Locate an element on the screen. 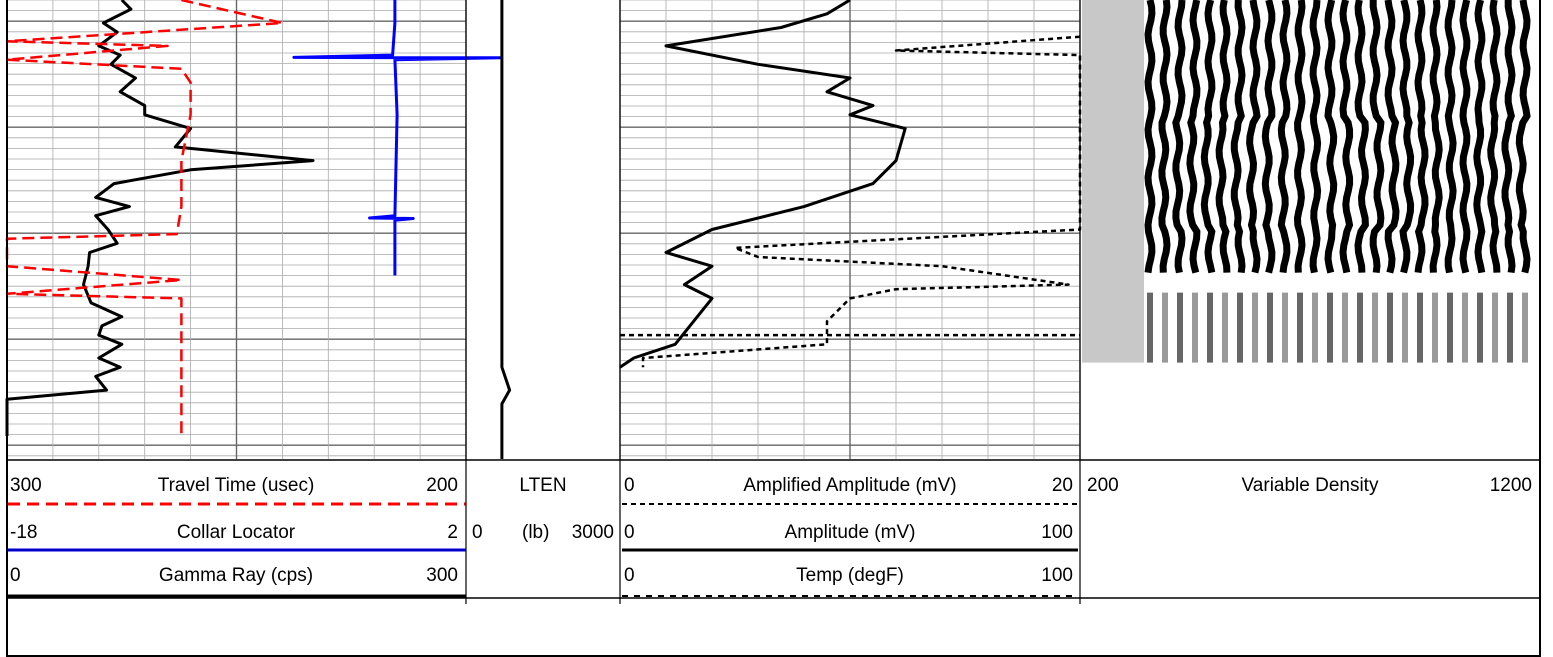 Image resolution: width=1553 pixels, height=657 pixels. gamma-ray-left-scale: 0 is located at coordinates (15, 575).